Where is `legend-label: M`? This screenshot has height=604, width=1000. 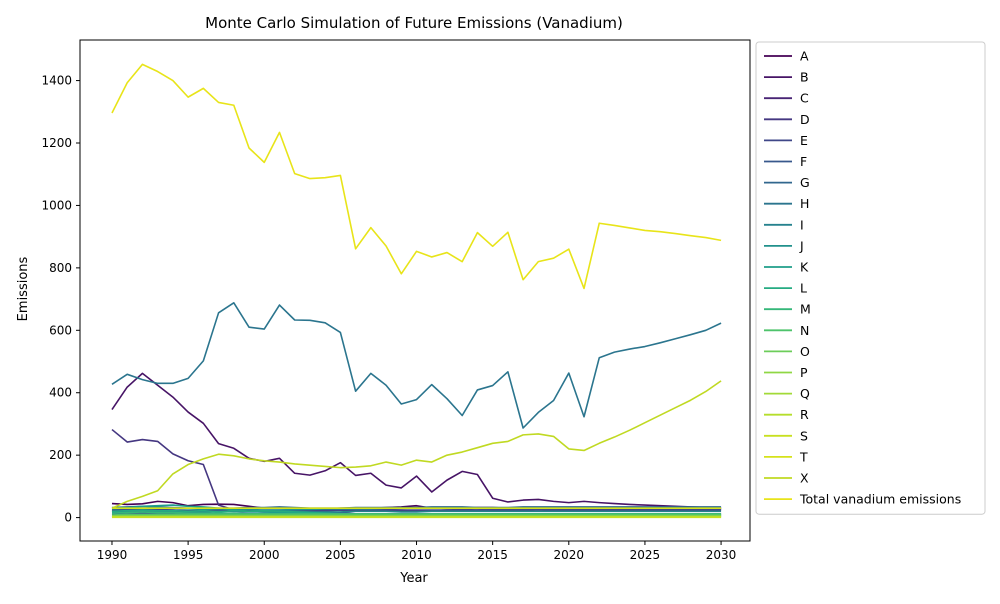 legend-label: M is located at coordinates (805, 309).